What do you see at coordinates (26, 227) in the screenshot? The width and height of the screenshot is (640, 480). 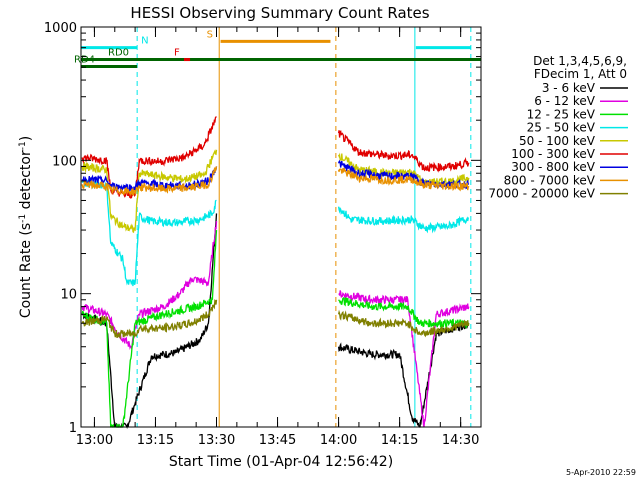 I see `y-axis-label: Count Rate (s-1 detector-1)` at bounding box center [26, 227].